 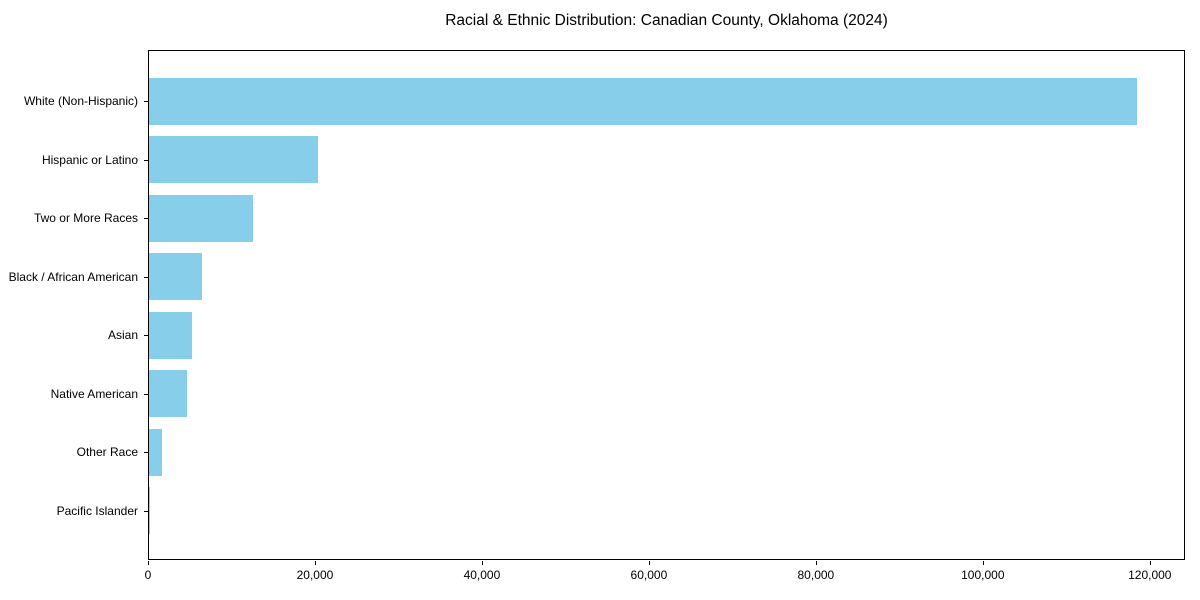 I want to click on x-tick-label: 0, so click(x=148, y=575).